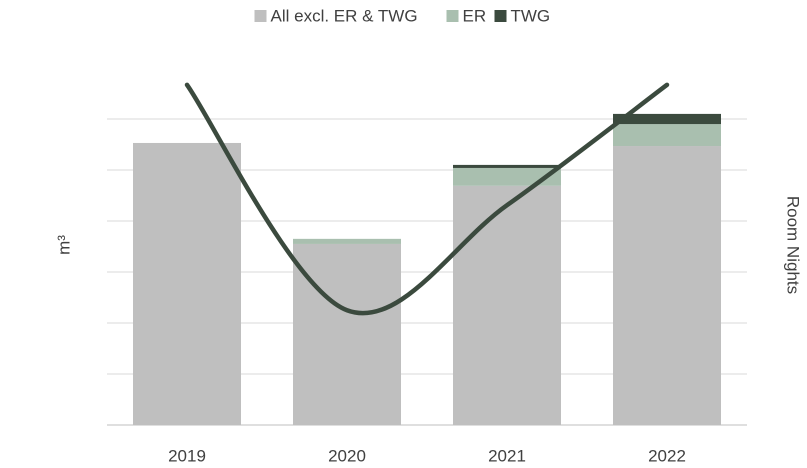 This screenshot has height=468, width=807. Describe the element at coordinates (667, 455) in the screenshot. I see `x-tick-label: 2022` at that location.